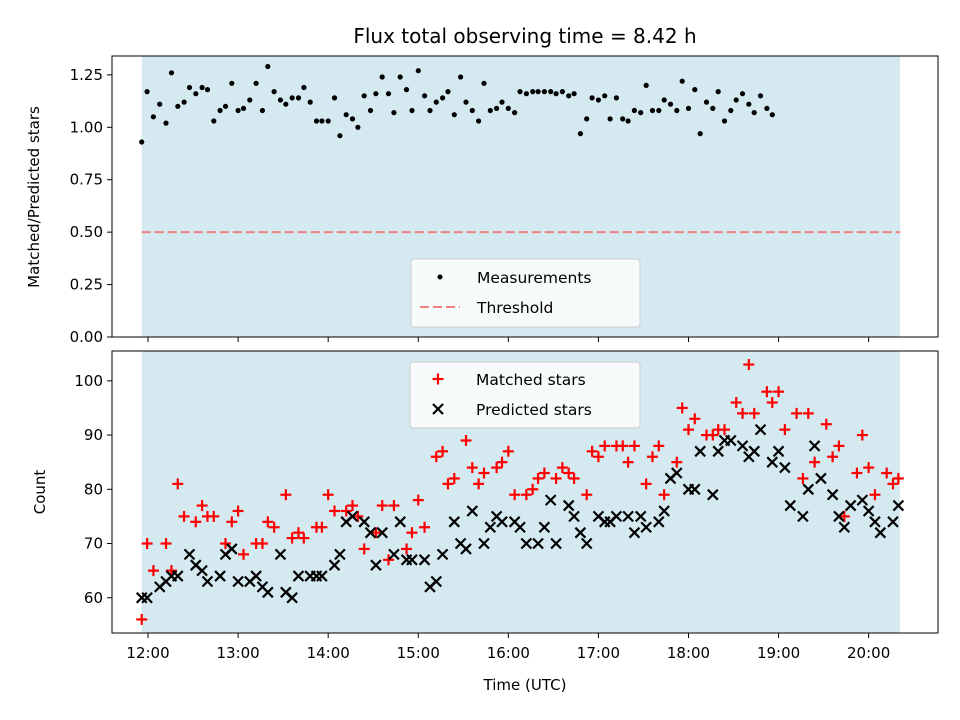  What do you see at coordinates (86, 337) in the screenshot?
I see `top-y-tick-label: 0.00` at bounding box center [86, 337].